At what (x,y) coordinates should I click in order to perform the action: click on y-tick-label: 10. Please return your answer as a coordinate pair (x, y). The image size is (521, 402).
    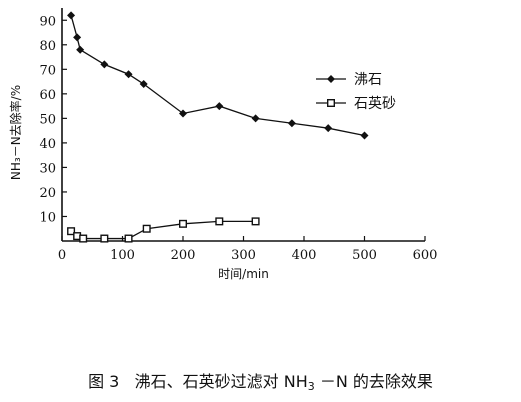
    Looking at the image, I should click on (47, 217).